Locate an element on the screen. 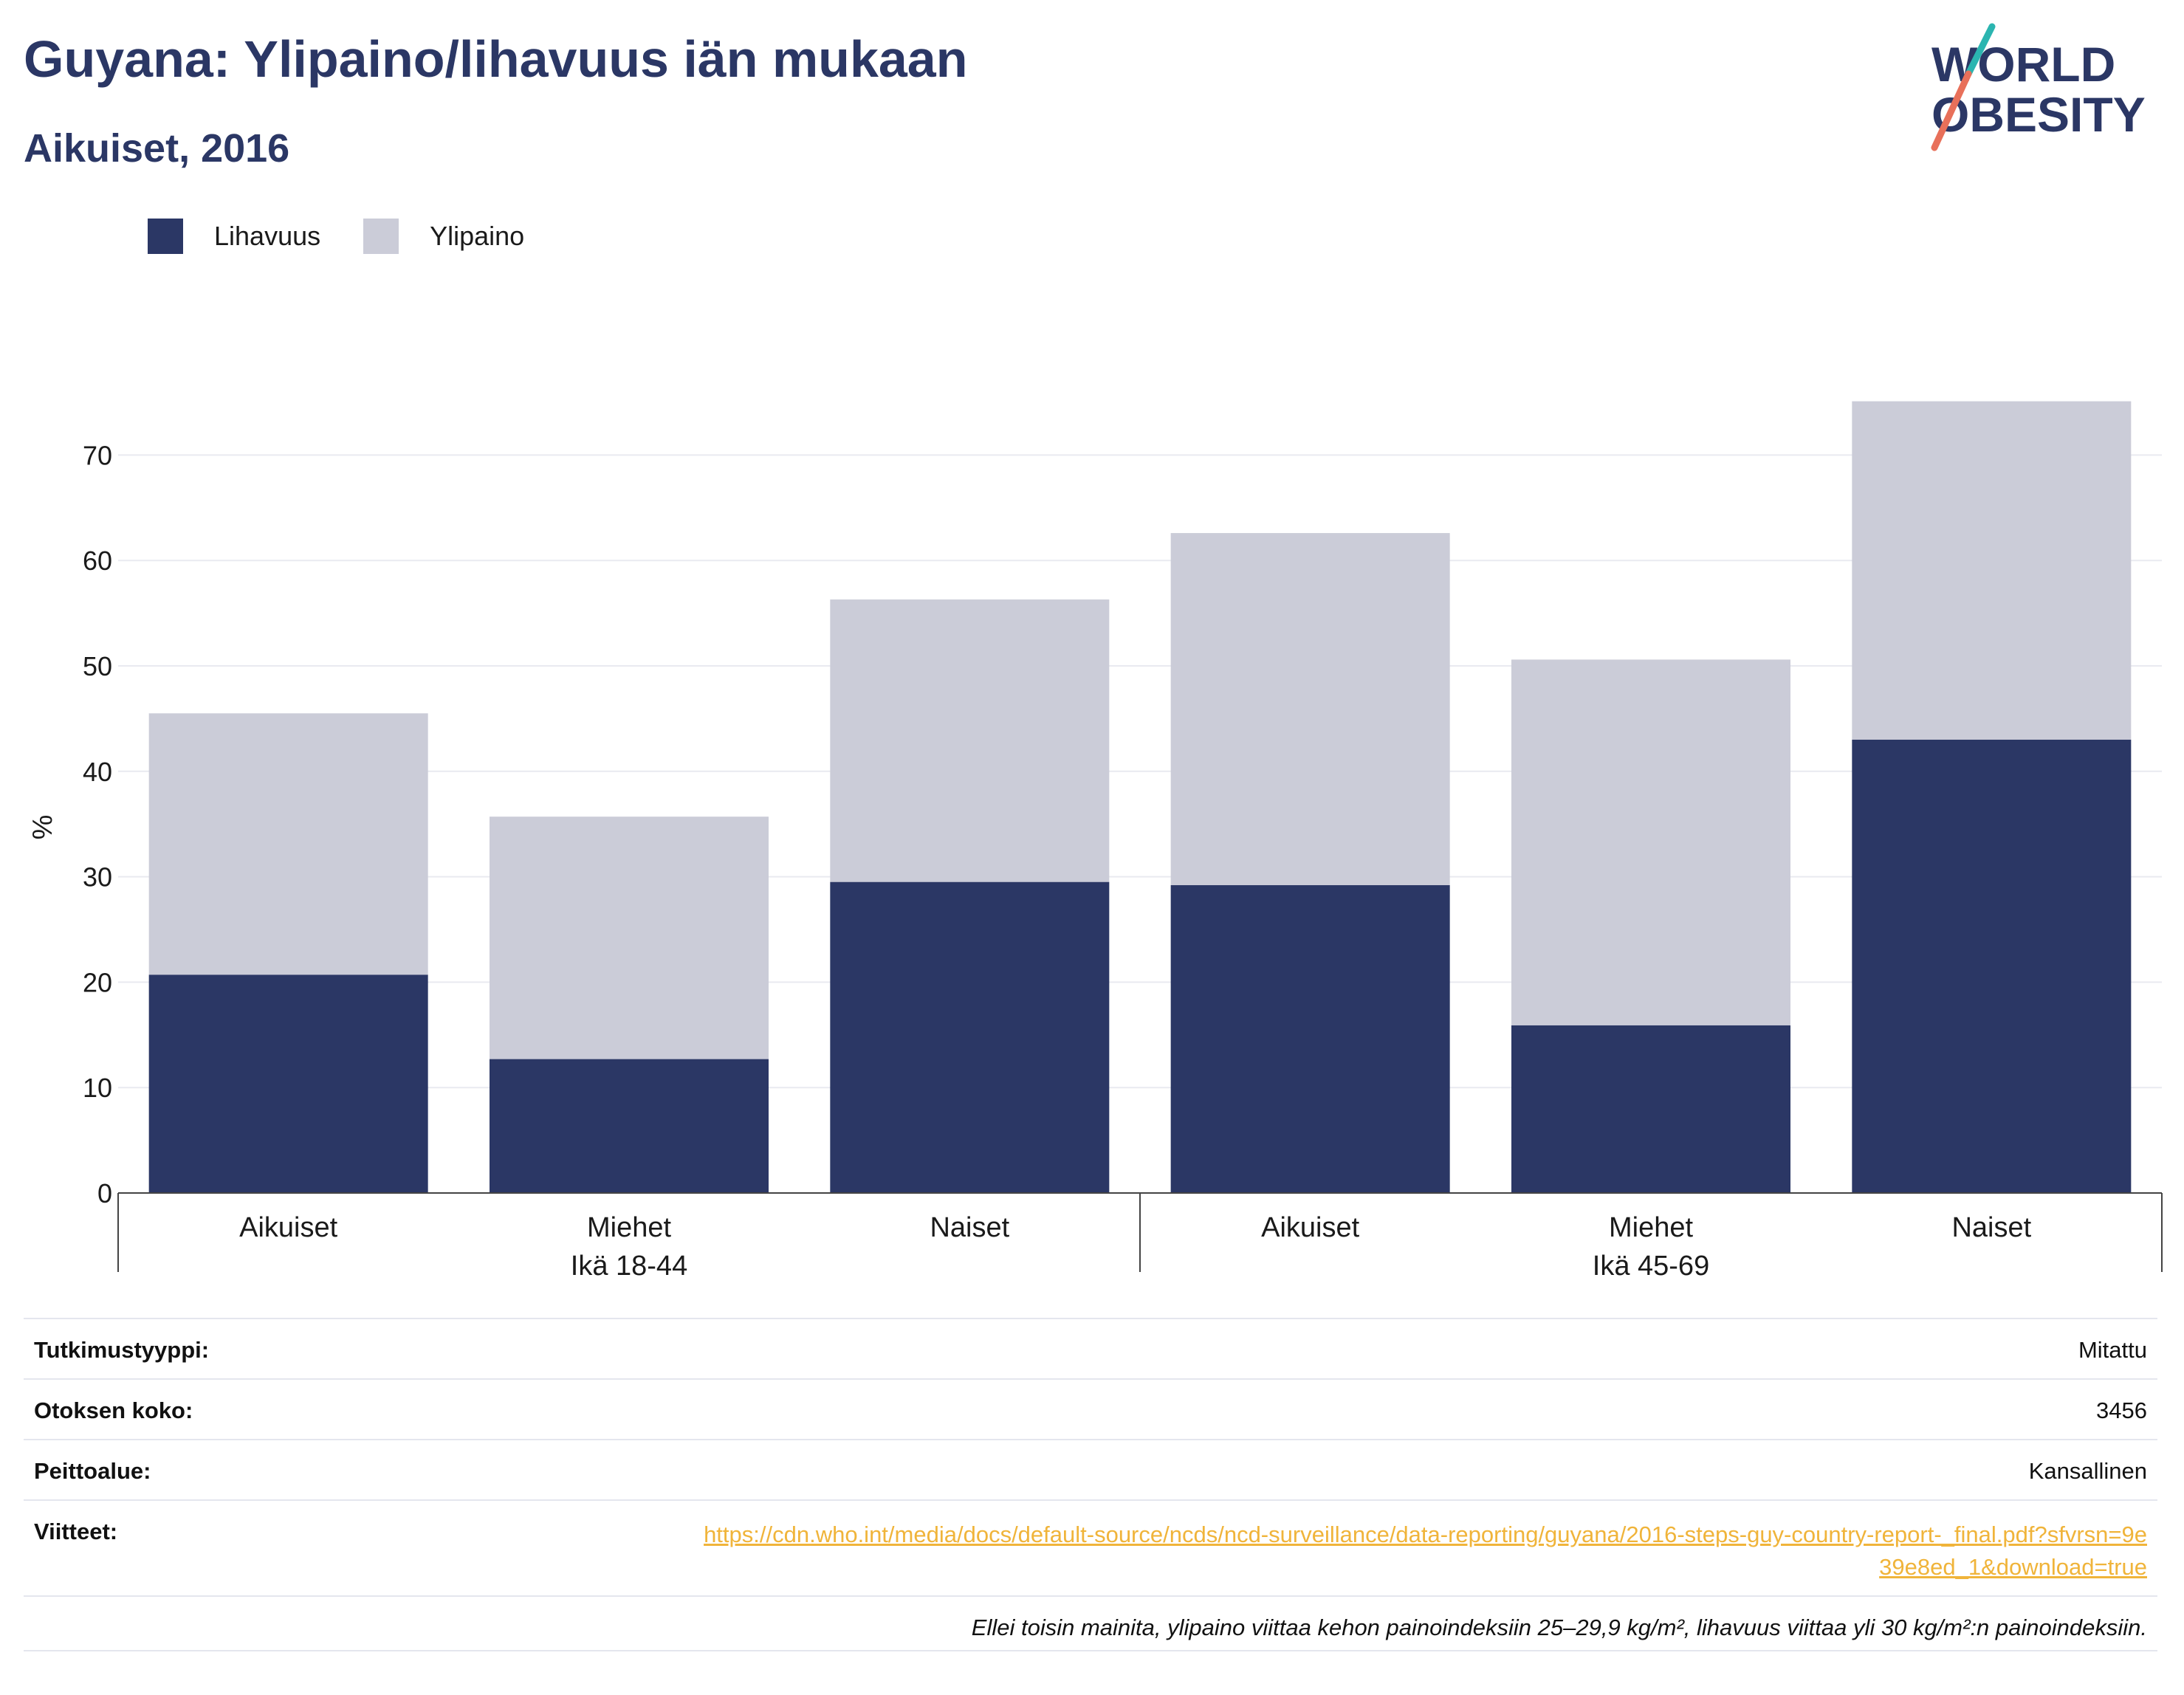 The width and height of the screenshot is (2184, 1695). svg-text: OBESITY is located at coordinates (2039, 114).